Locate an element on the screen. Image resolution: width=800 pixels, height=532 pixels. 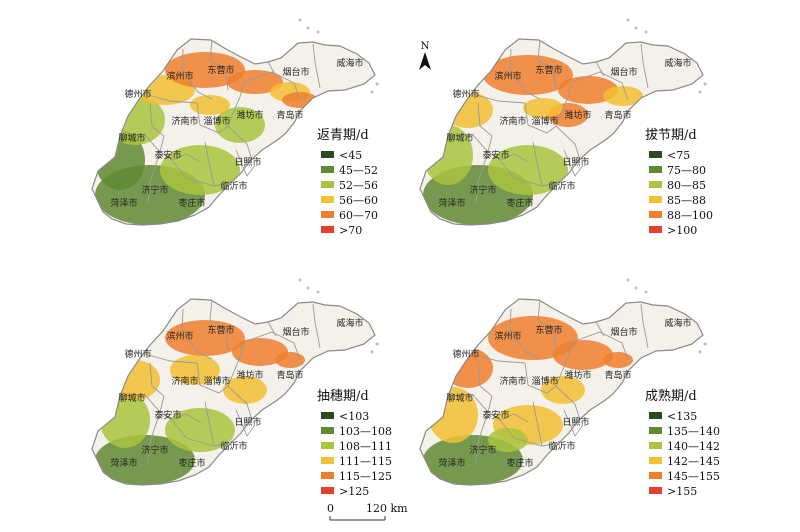
legend-jointing: 拔节期/d <75 75—80 80—85 85—88 88—100 >100 is located at coordinates (679, 182).